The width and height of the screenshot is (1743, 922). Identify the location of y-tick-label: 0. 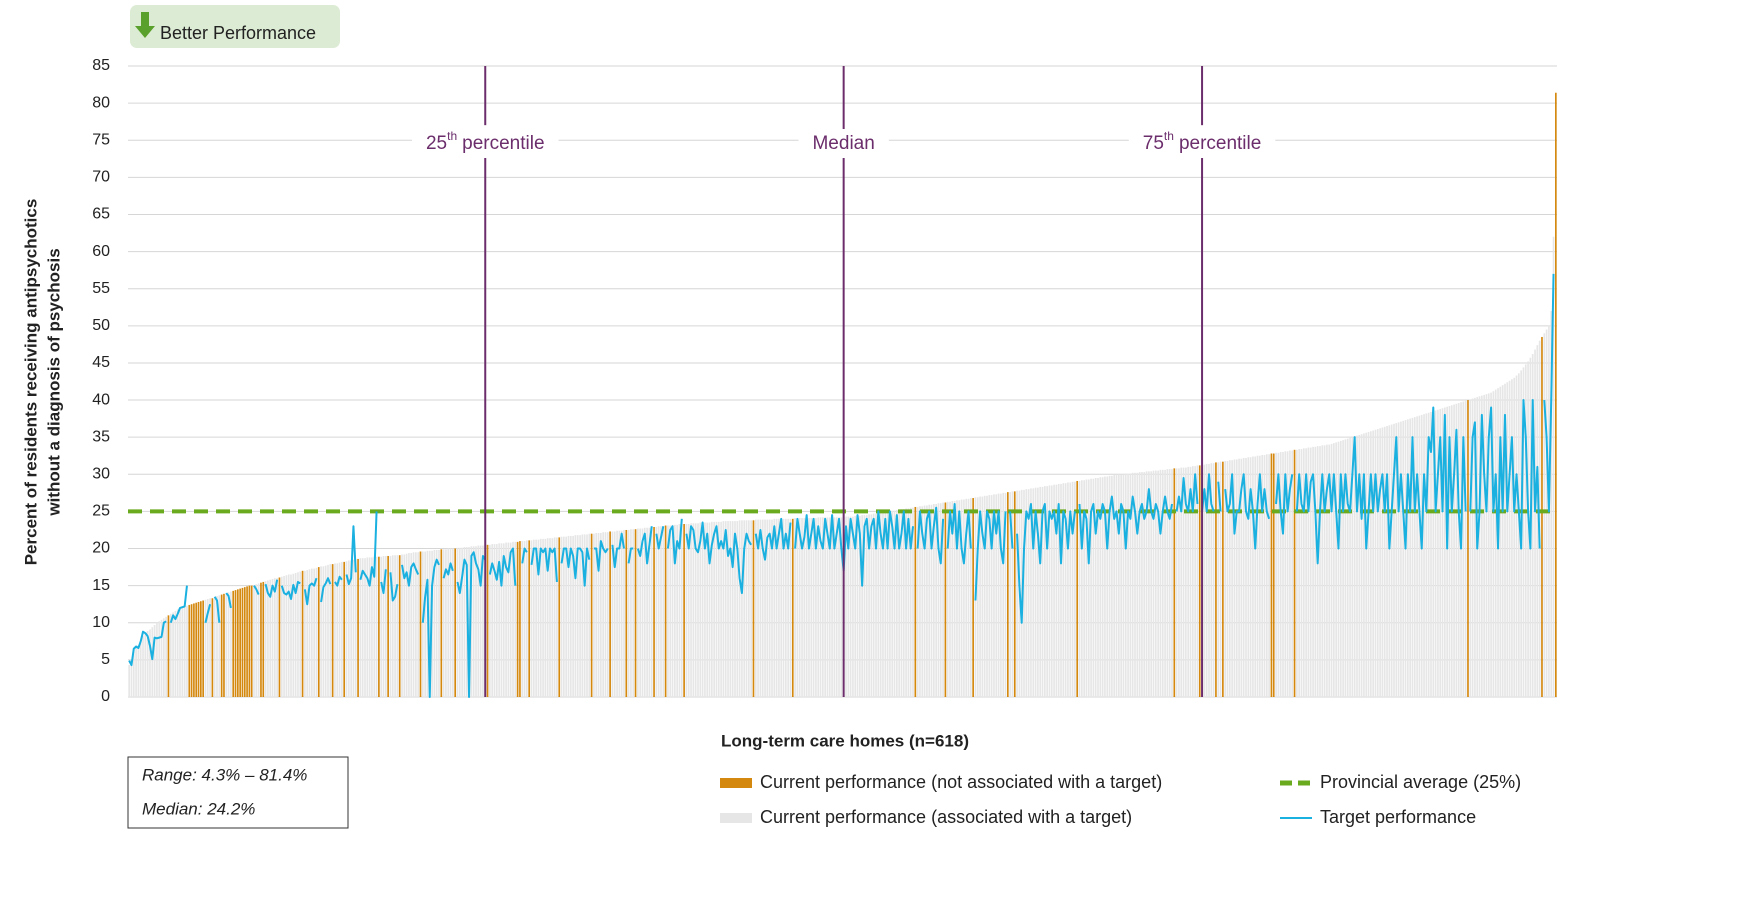
(105, 696).